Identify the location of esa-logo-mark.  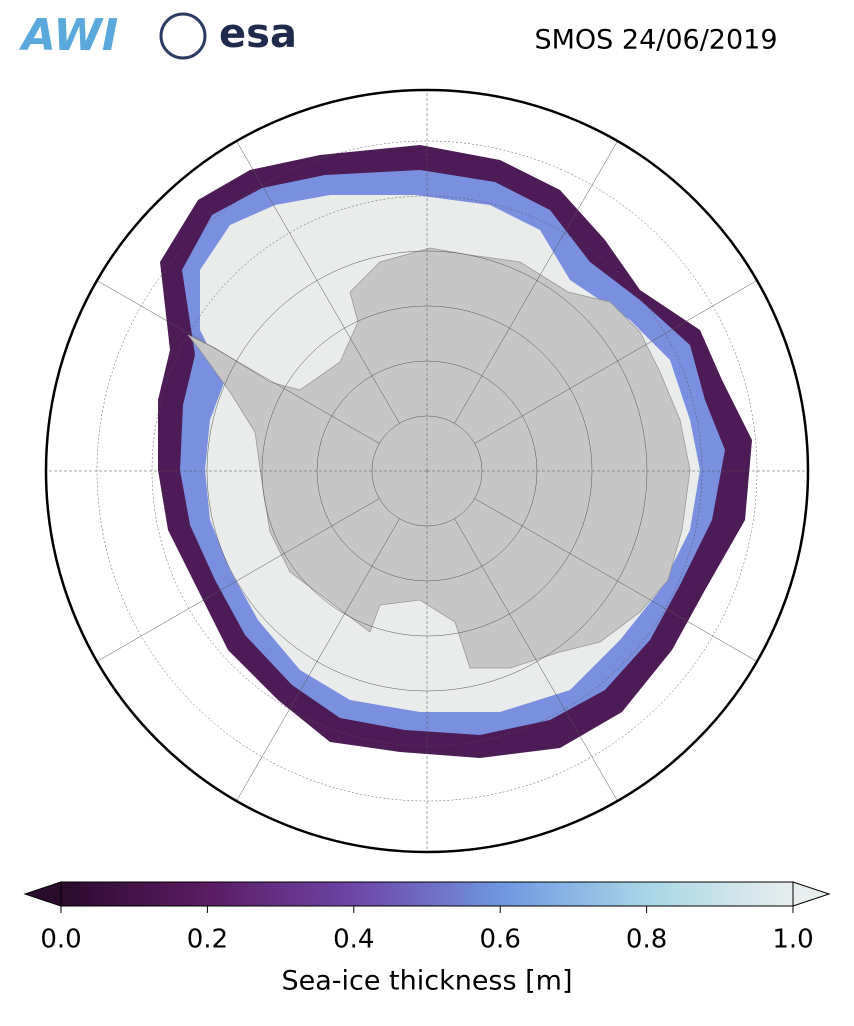
(183, 36).